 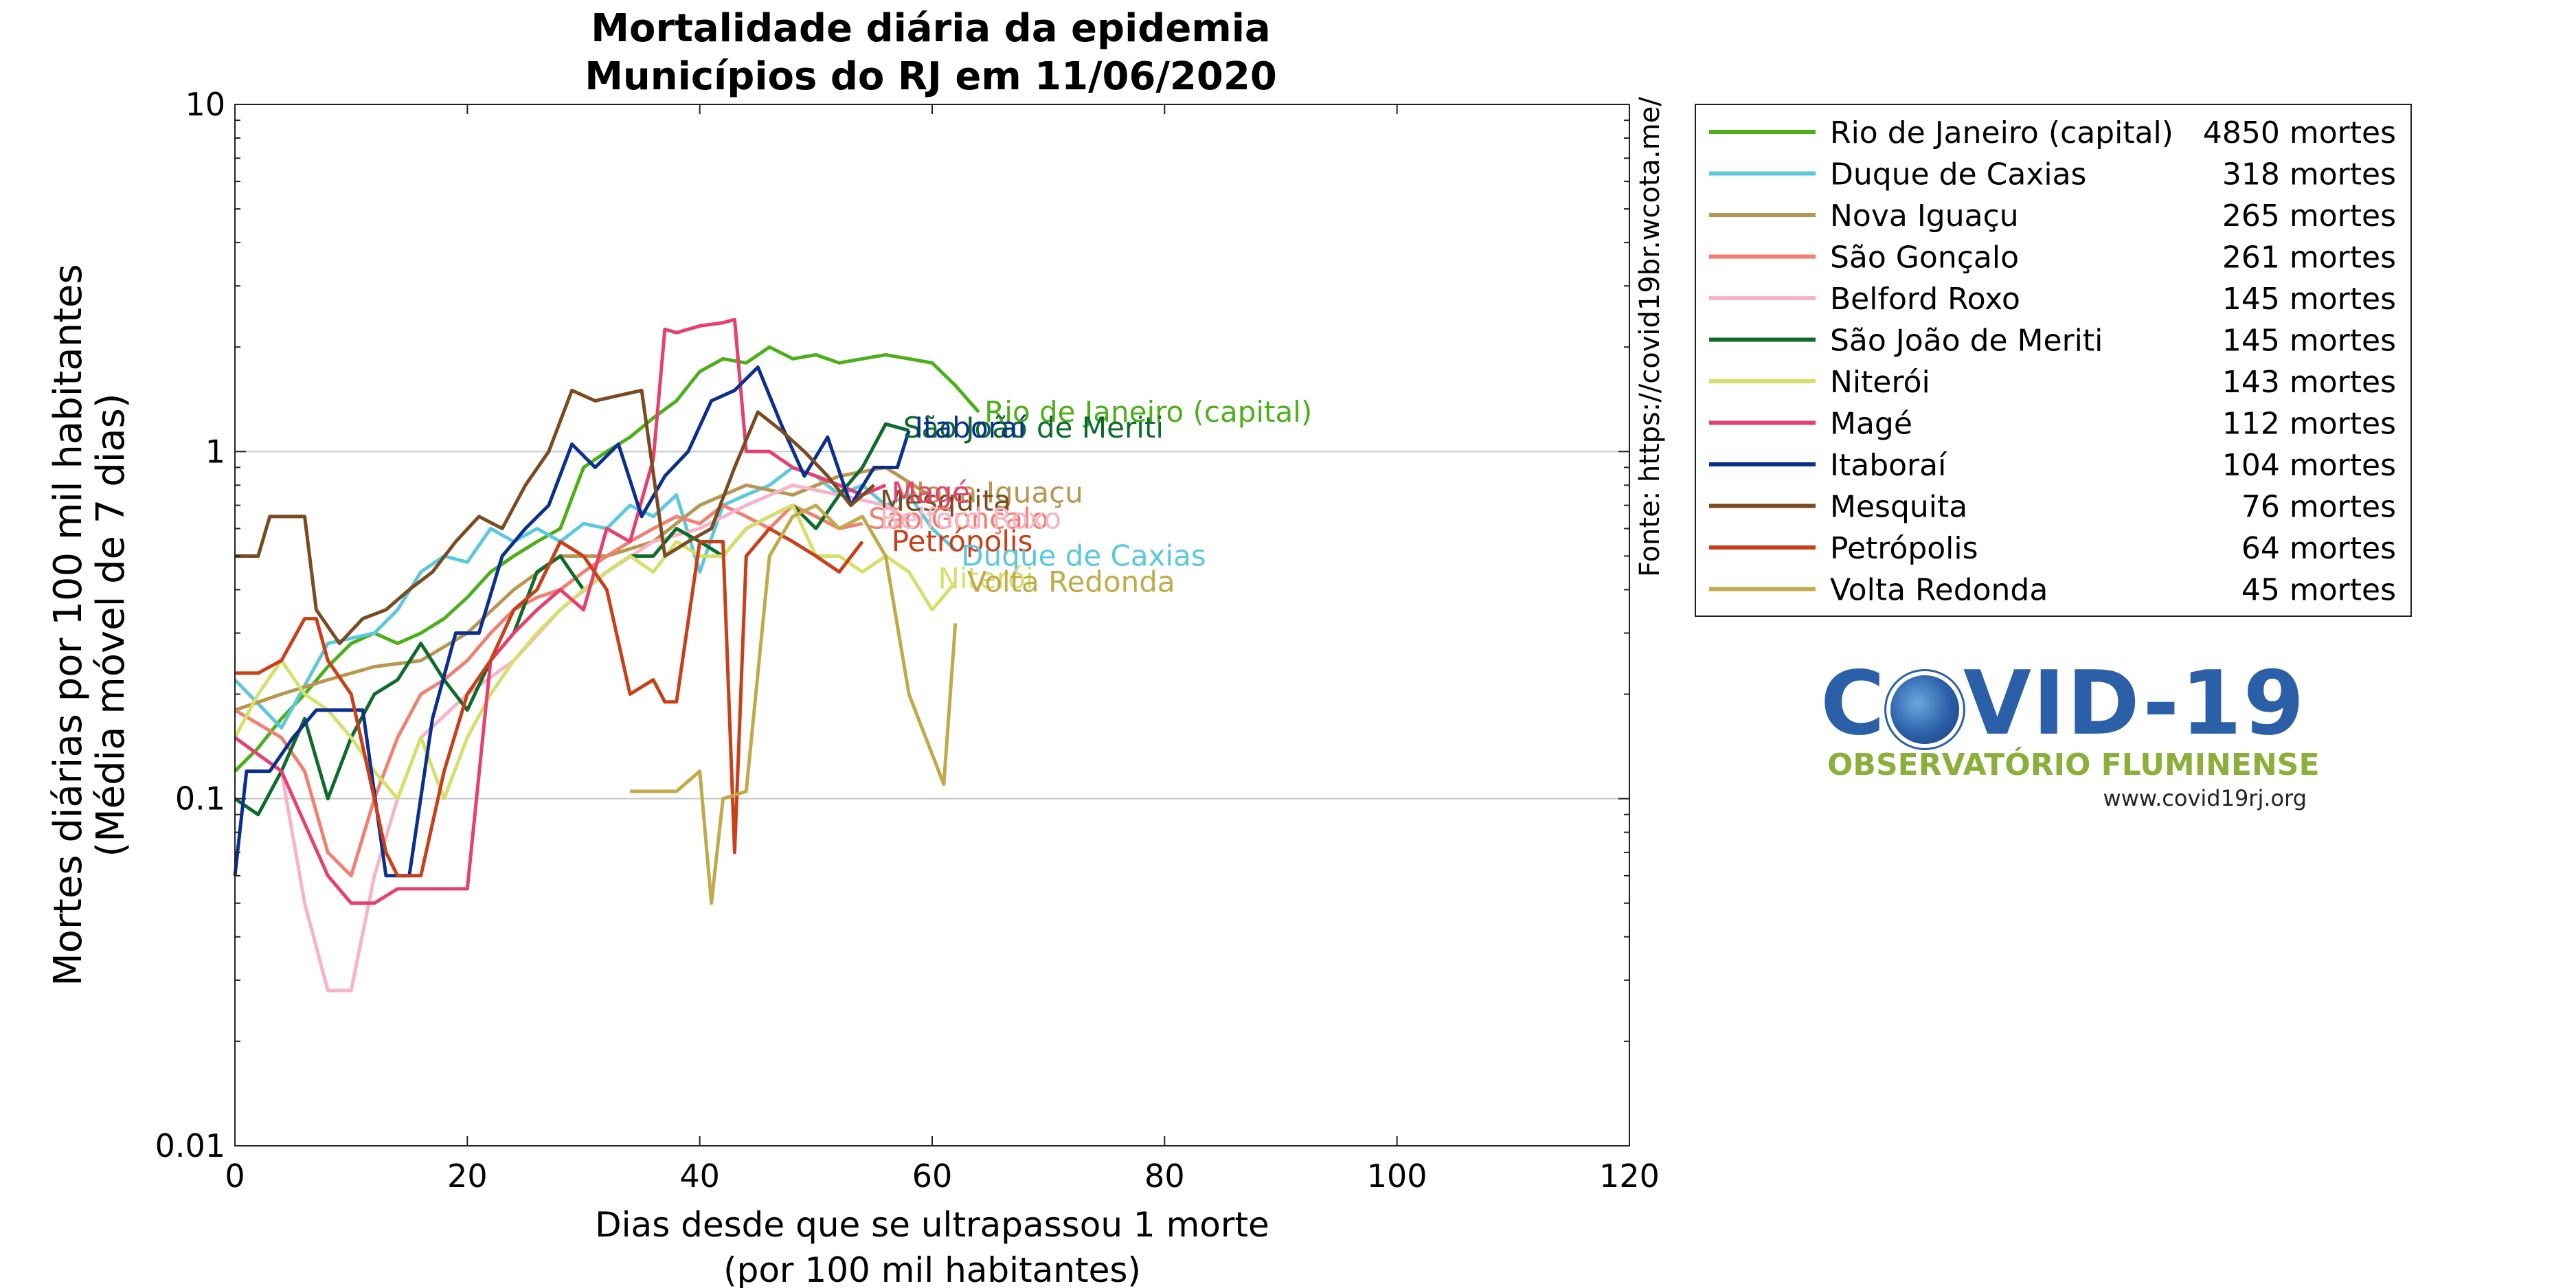 I want to click on x-tick-label: 80, so click(x=1164, y=1176).